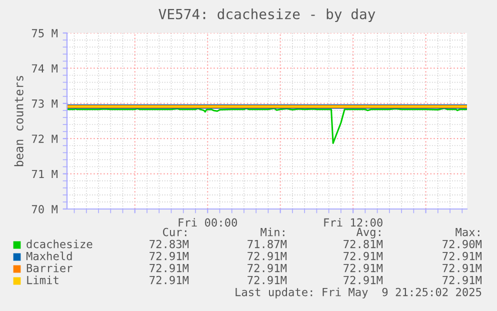 The image size is (497, 311). What do you see at coordinates (42, 280) in the screenshot?
I see `legend-label: Limit` at bounding box center [42, 280].